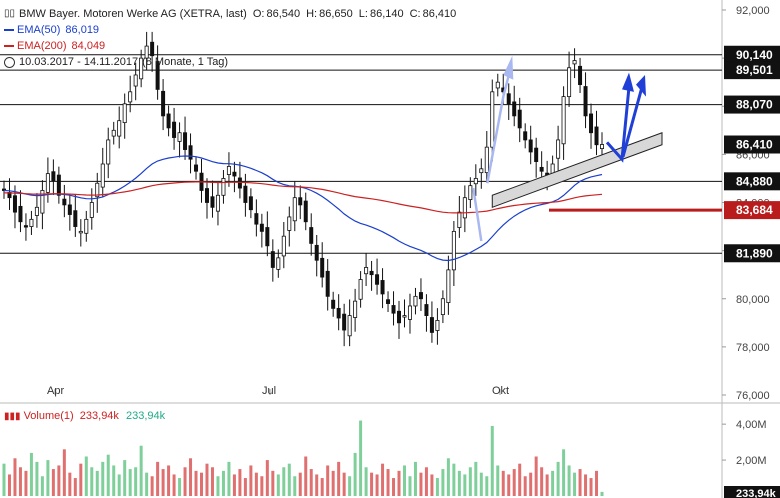 This screenshot has width=780, height=498. I want to click on ema200-swatch, so click(9, 46).